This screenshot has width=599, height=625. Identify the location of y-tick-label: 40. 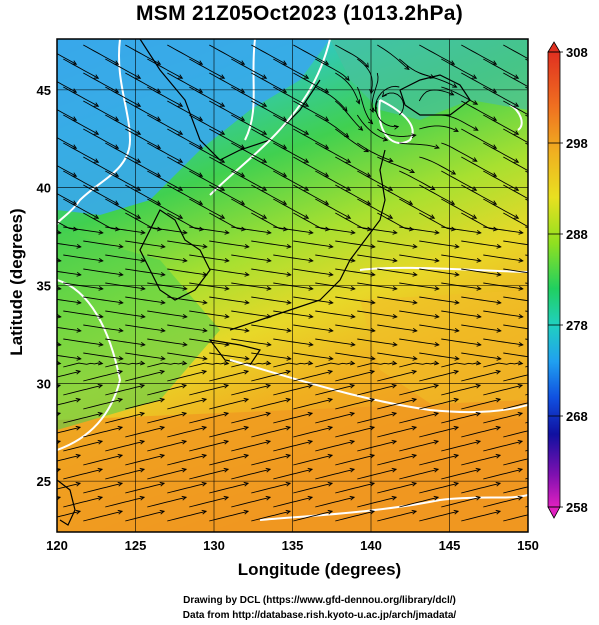
(44, 188).